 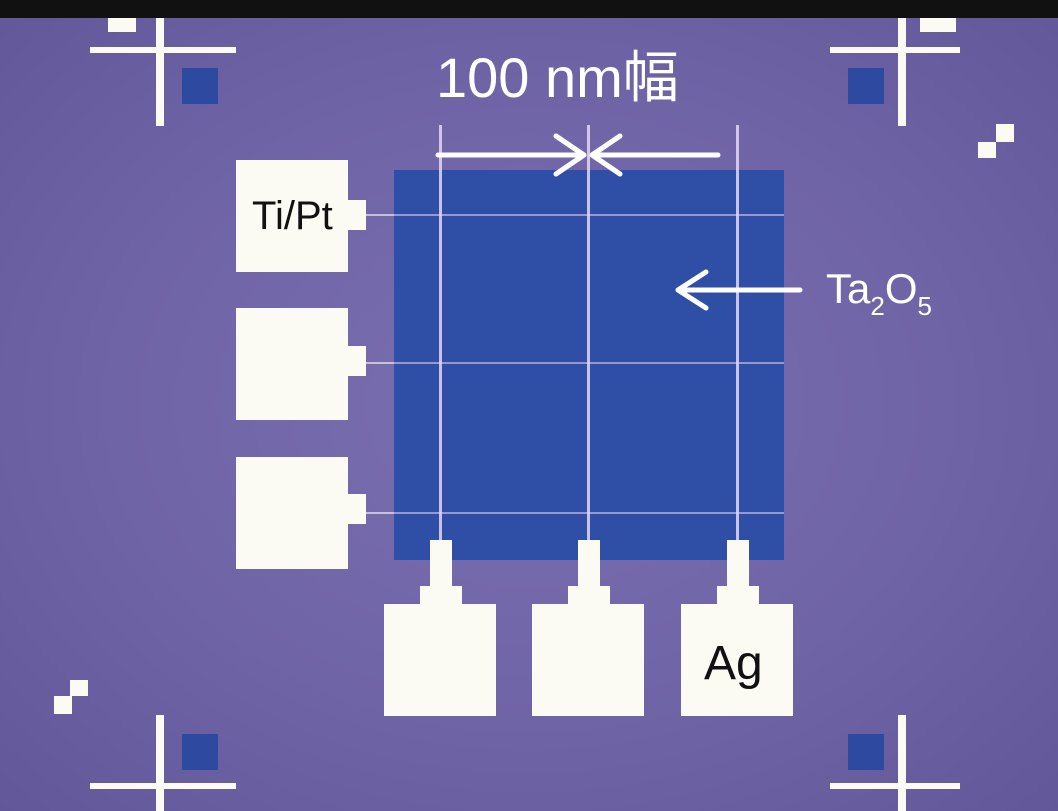 What do you see at coordinates (511, 155) in the screenshot?
I see `width-arrow-left` at bounding box center [511, 155].